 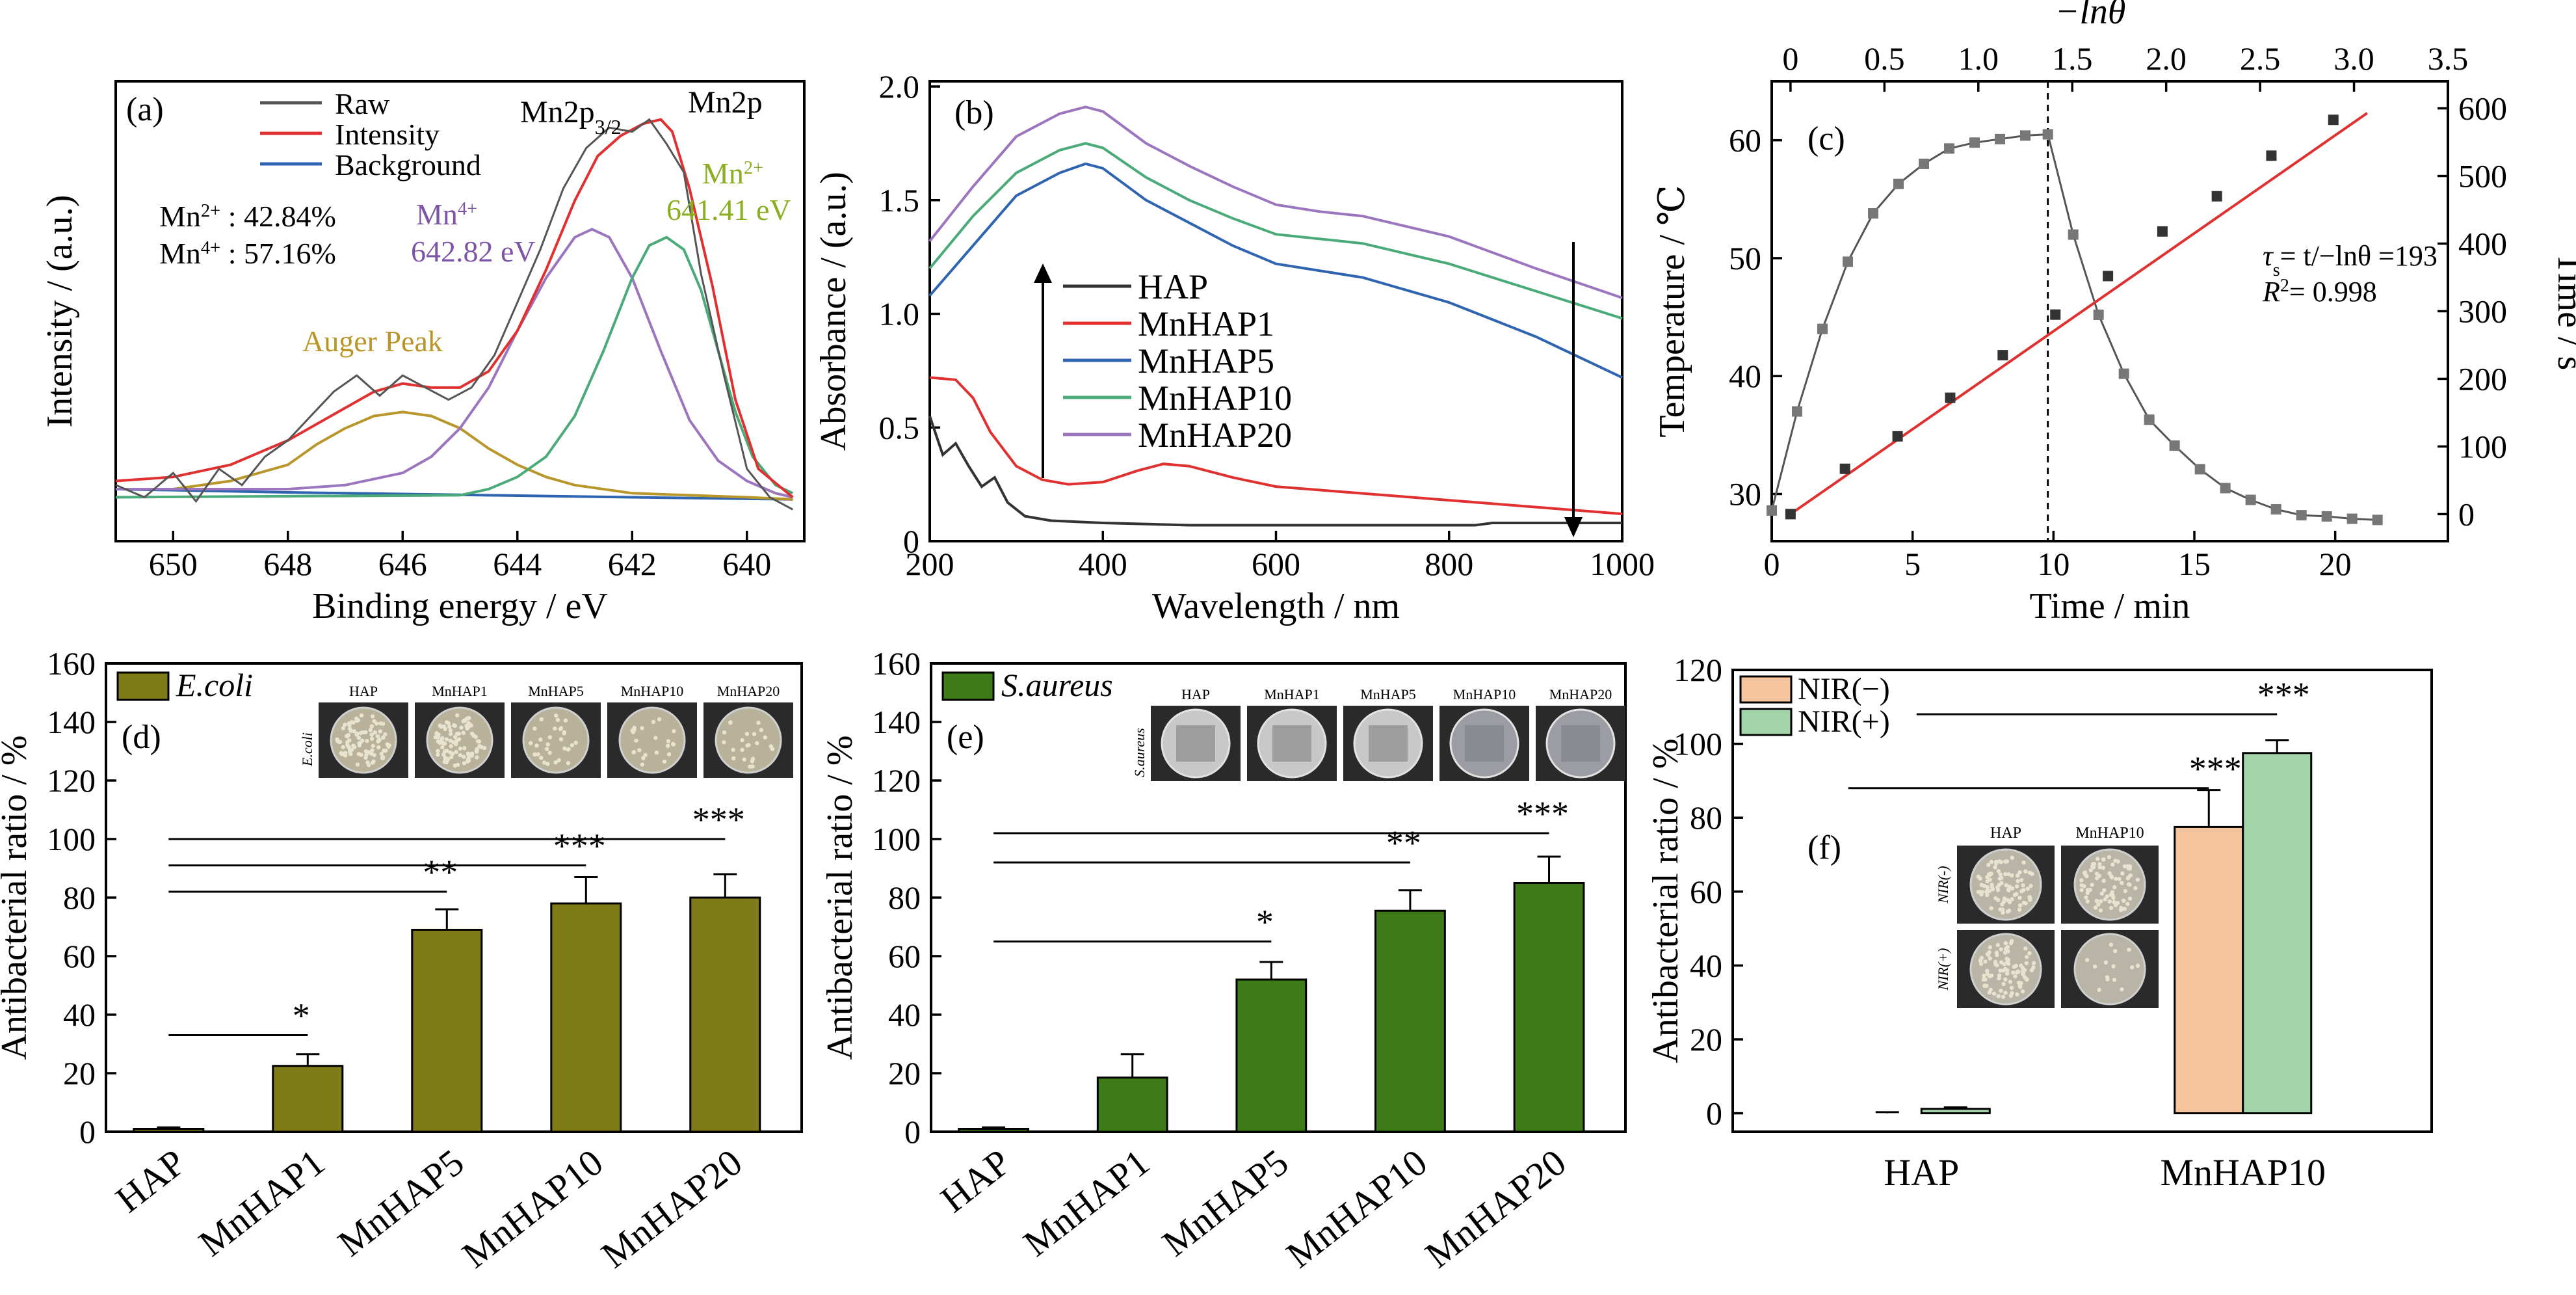 What do you see at coordinates (1495, 1208) in the screenshot?
I see `panel-e-category-label: MnHAP20` at bounding box center [1495, 1208].